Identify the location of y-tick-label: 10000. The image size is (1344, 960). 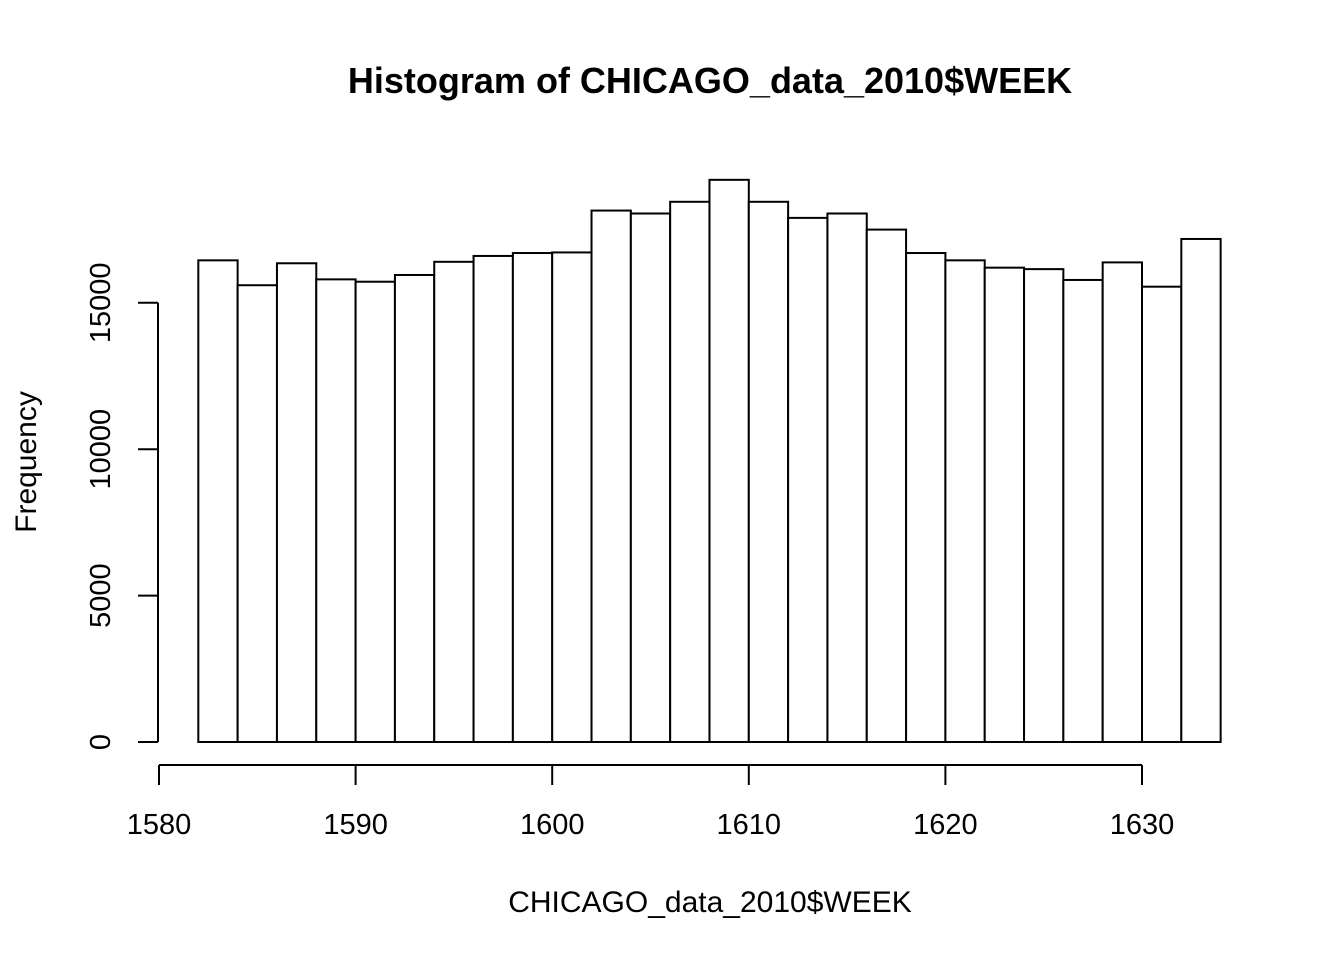
(101, 449).